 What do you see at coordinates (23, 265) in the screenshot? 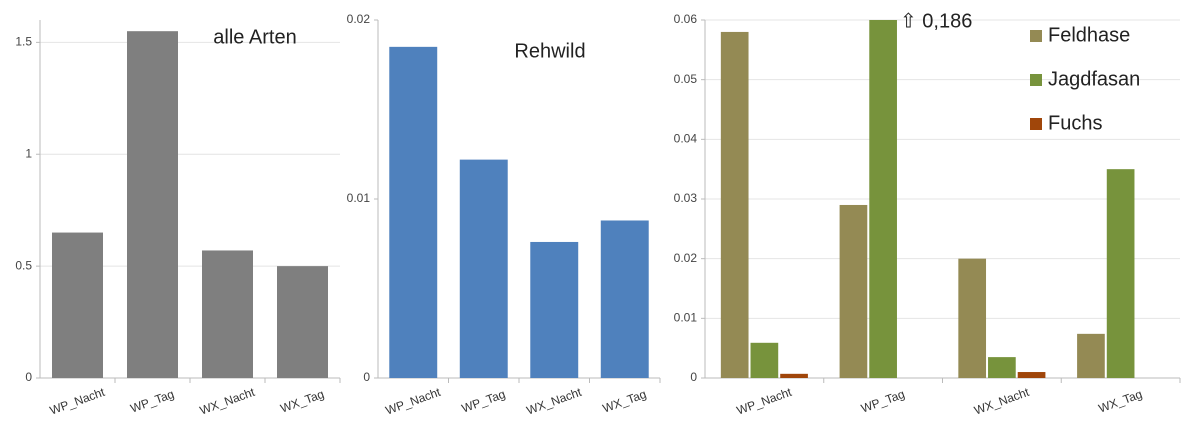
I see `y-tick-label: 0.5` at bounding box center [23, 265].